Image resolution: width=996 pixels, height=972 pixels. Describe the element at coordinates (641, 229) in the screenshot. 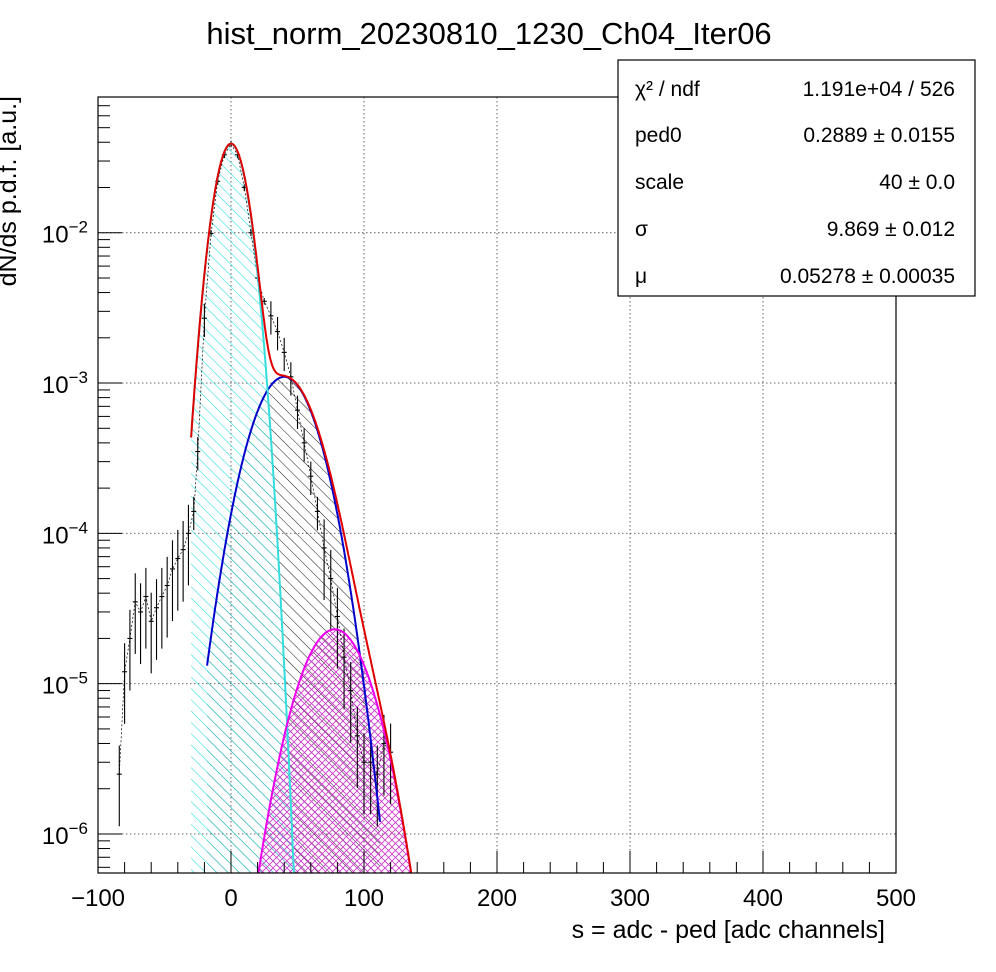

I see `stat-name: σ` at that location.